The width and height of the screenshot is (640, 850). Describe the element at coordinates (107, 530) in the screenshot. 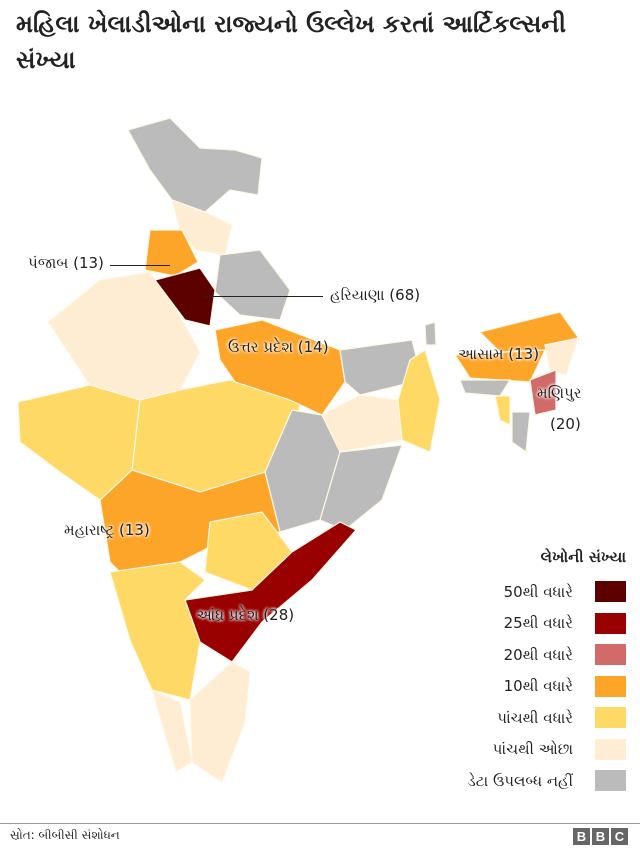

I see `label-maharashtra: મહારાષ્ટ્ર (13)` at that location.